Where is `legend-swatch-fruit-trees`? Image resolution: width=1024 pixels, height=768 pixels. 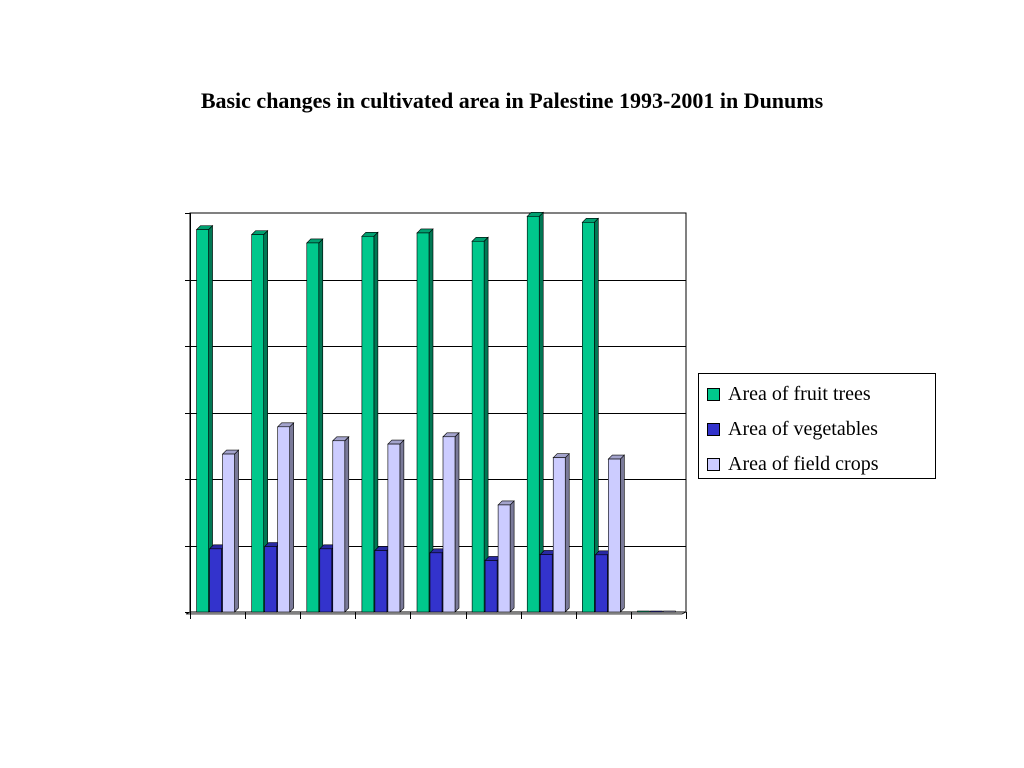 legend-swatch-fruit-trees is located at coordinates (713, 394).